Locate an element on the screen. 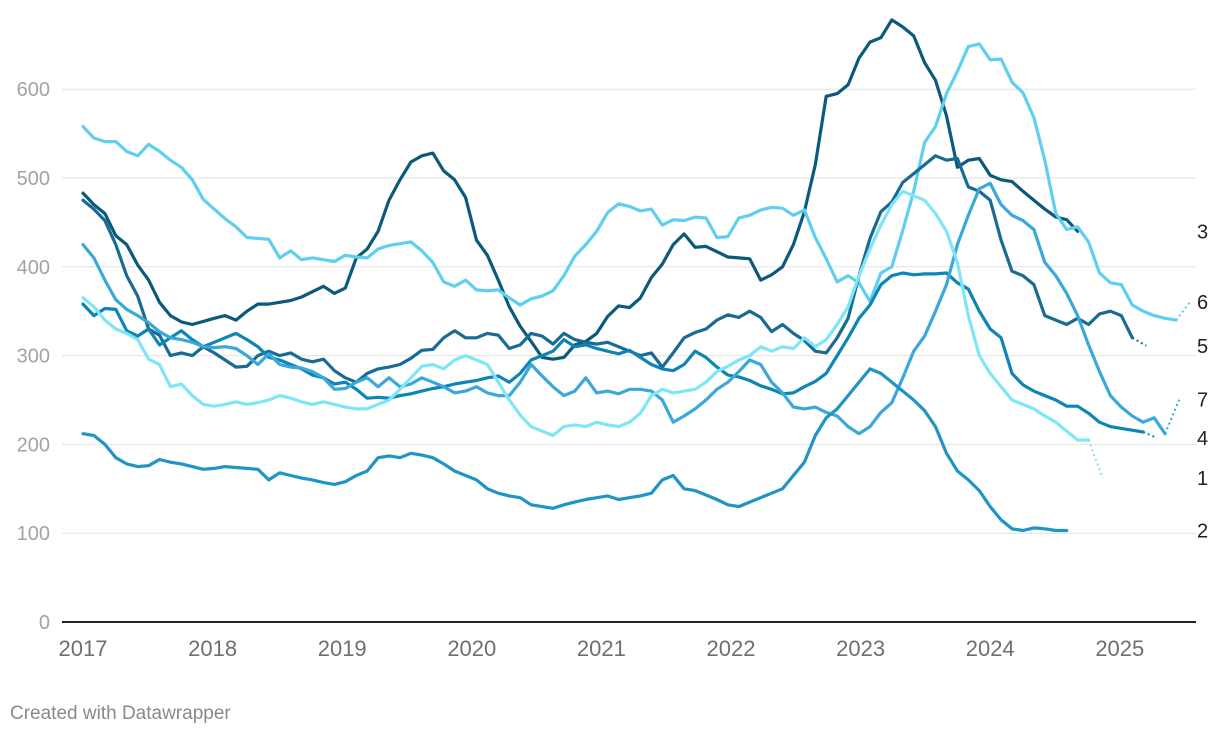 Image resolution: width=1220 pixels, height=738 pixels. x-tick-label: 2017 is located at coordinates (83, 648).